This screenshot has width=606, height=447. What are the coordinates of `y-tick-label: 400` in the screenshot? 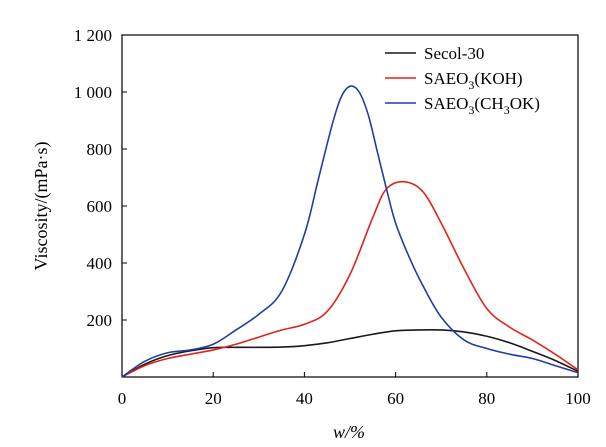 It's located at (100, 263).